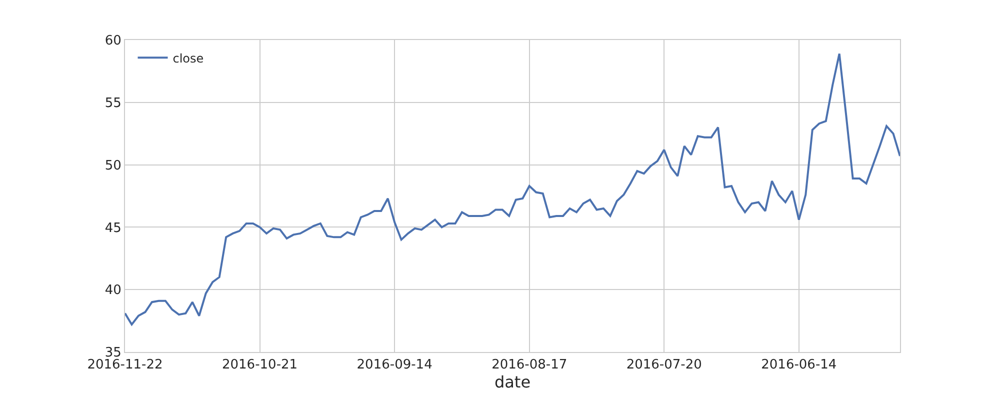 The height and width of the screenshot is (400, 1000). I want to click on x-tick-label: 2016-07-20, so click(664, 365).